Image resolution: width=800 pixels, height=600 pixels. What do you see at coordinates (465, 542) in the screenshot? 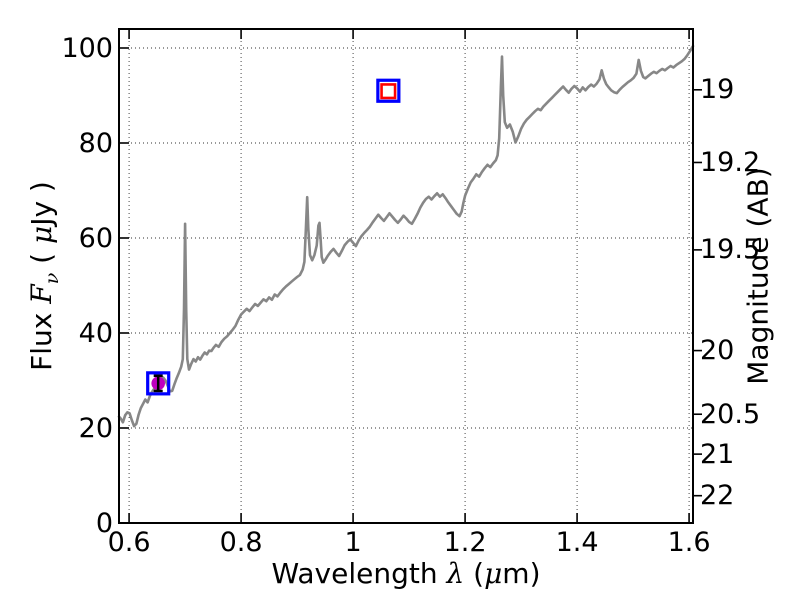
I see `x-tick-label: 1.2` at bounding box center [465, 542].